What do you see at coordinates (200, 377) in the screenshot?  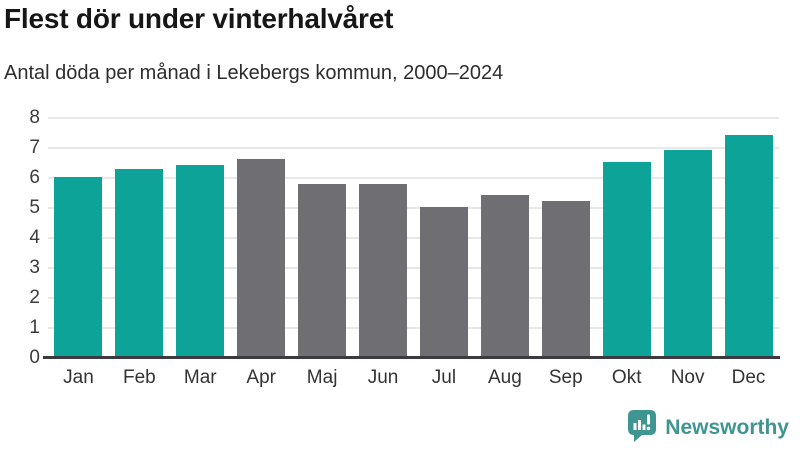 I see `x-axis-label: Mar` at bounding box center [200, 377].